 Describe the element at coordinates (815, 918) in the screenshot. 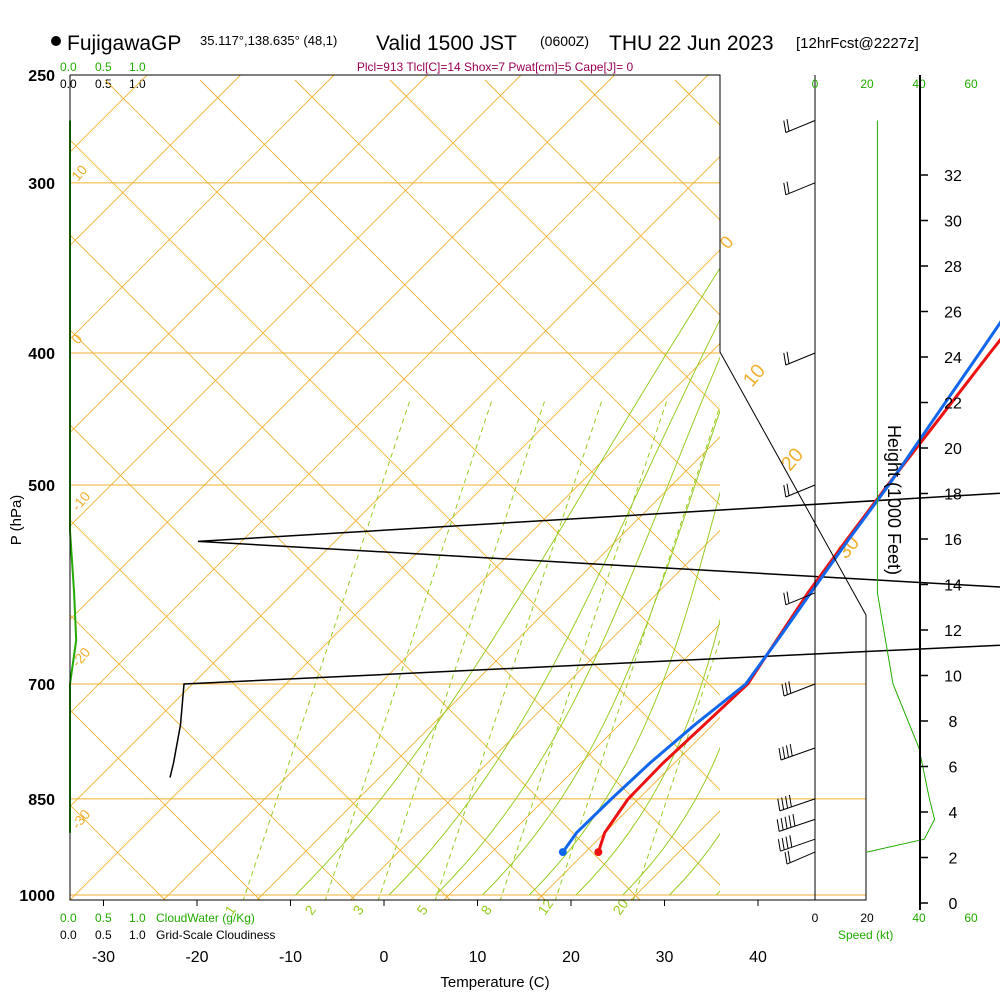

I see `wind-speed-tick-bottom: 0` at that location.